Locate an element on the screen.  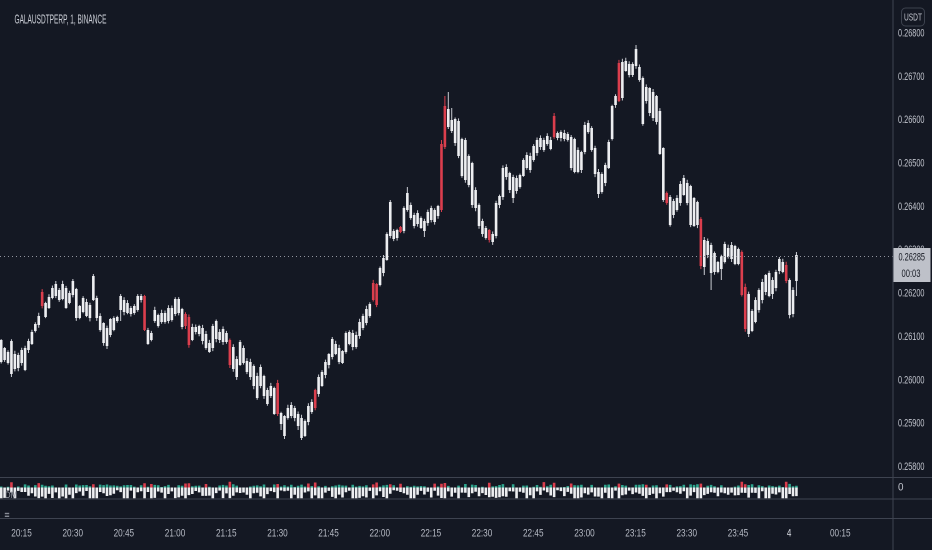
svg-text: GALAUSDTPERP, 1, BINANCE is located at coordinates (61, 19).